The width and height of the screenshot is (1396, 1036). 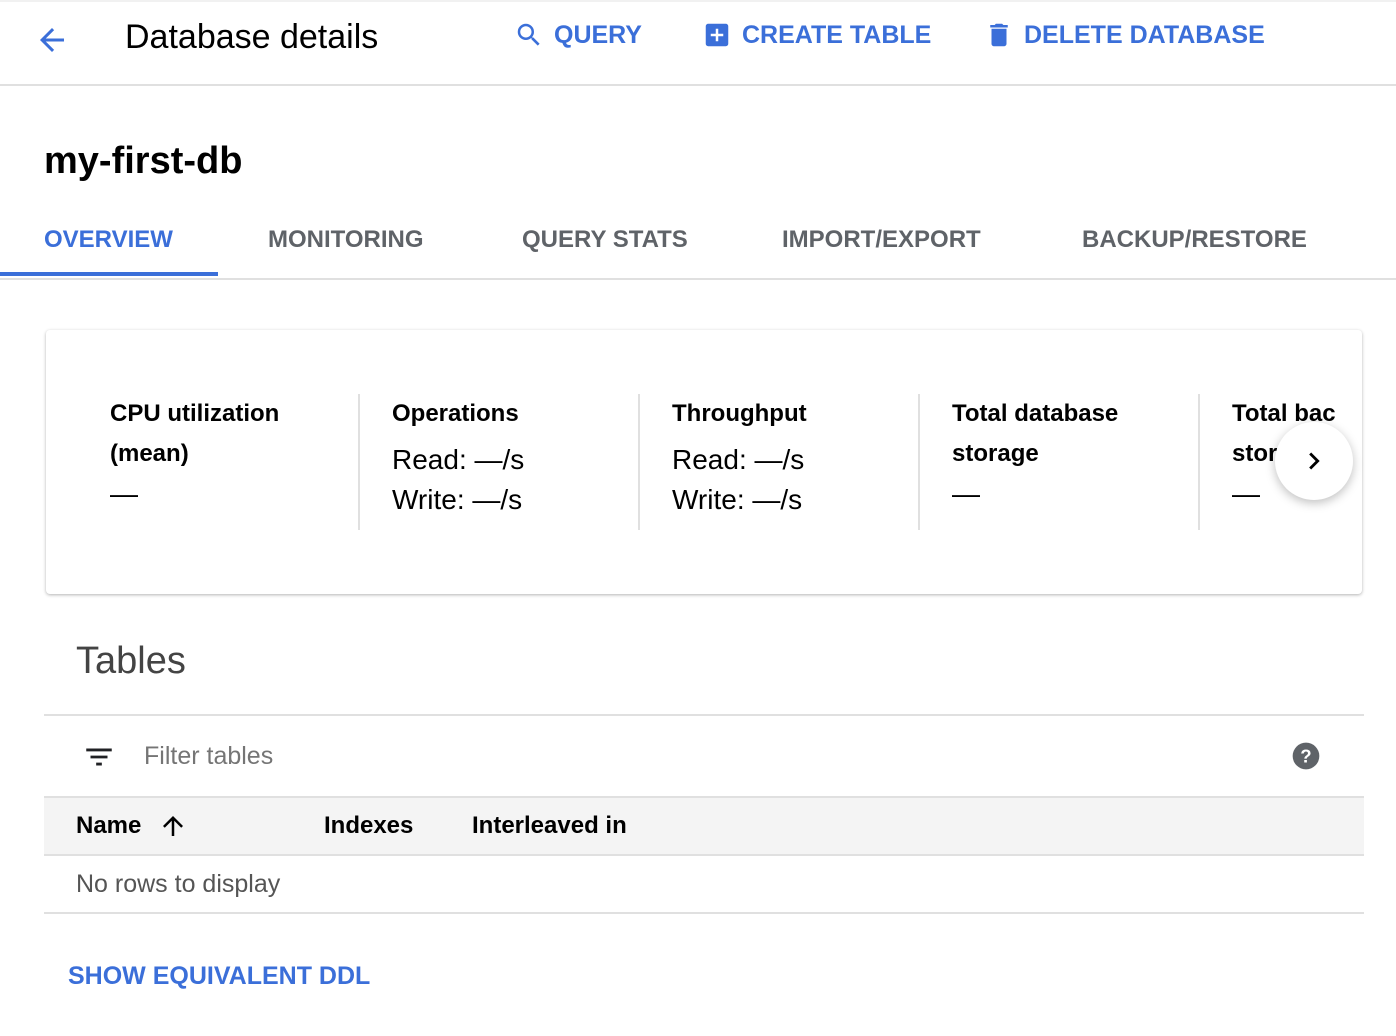 What do you see at coordinates (837, 34) in the screenshot?
I see `create-table-label: CREATE TABLE` at bounding box center [837, 34].